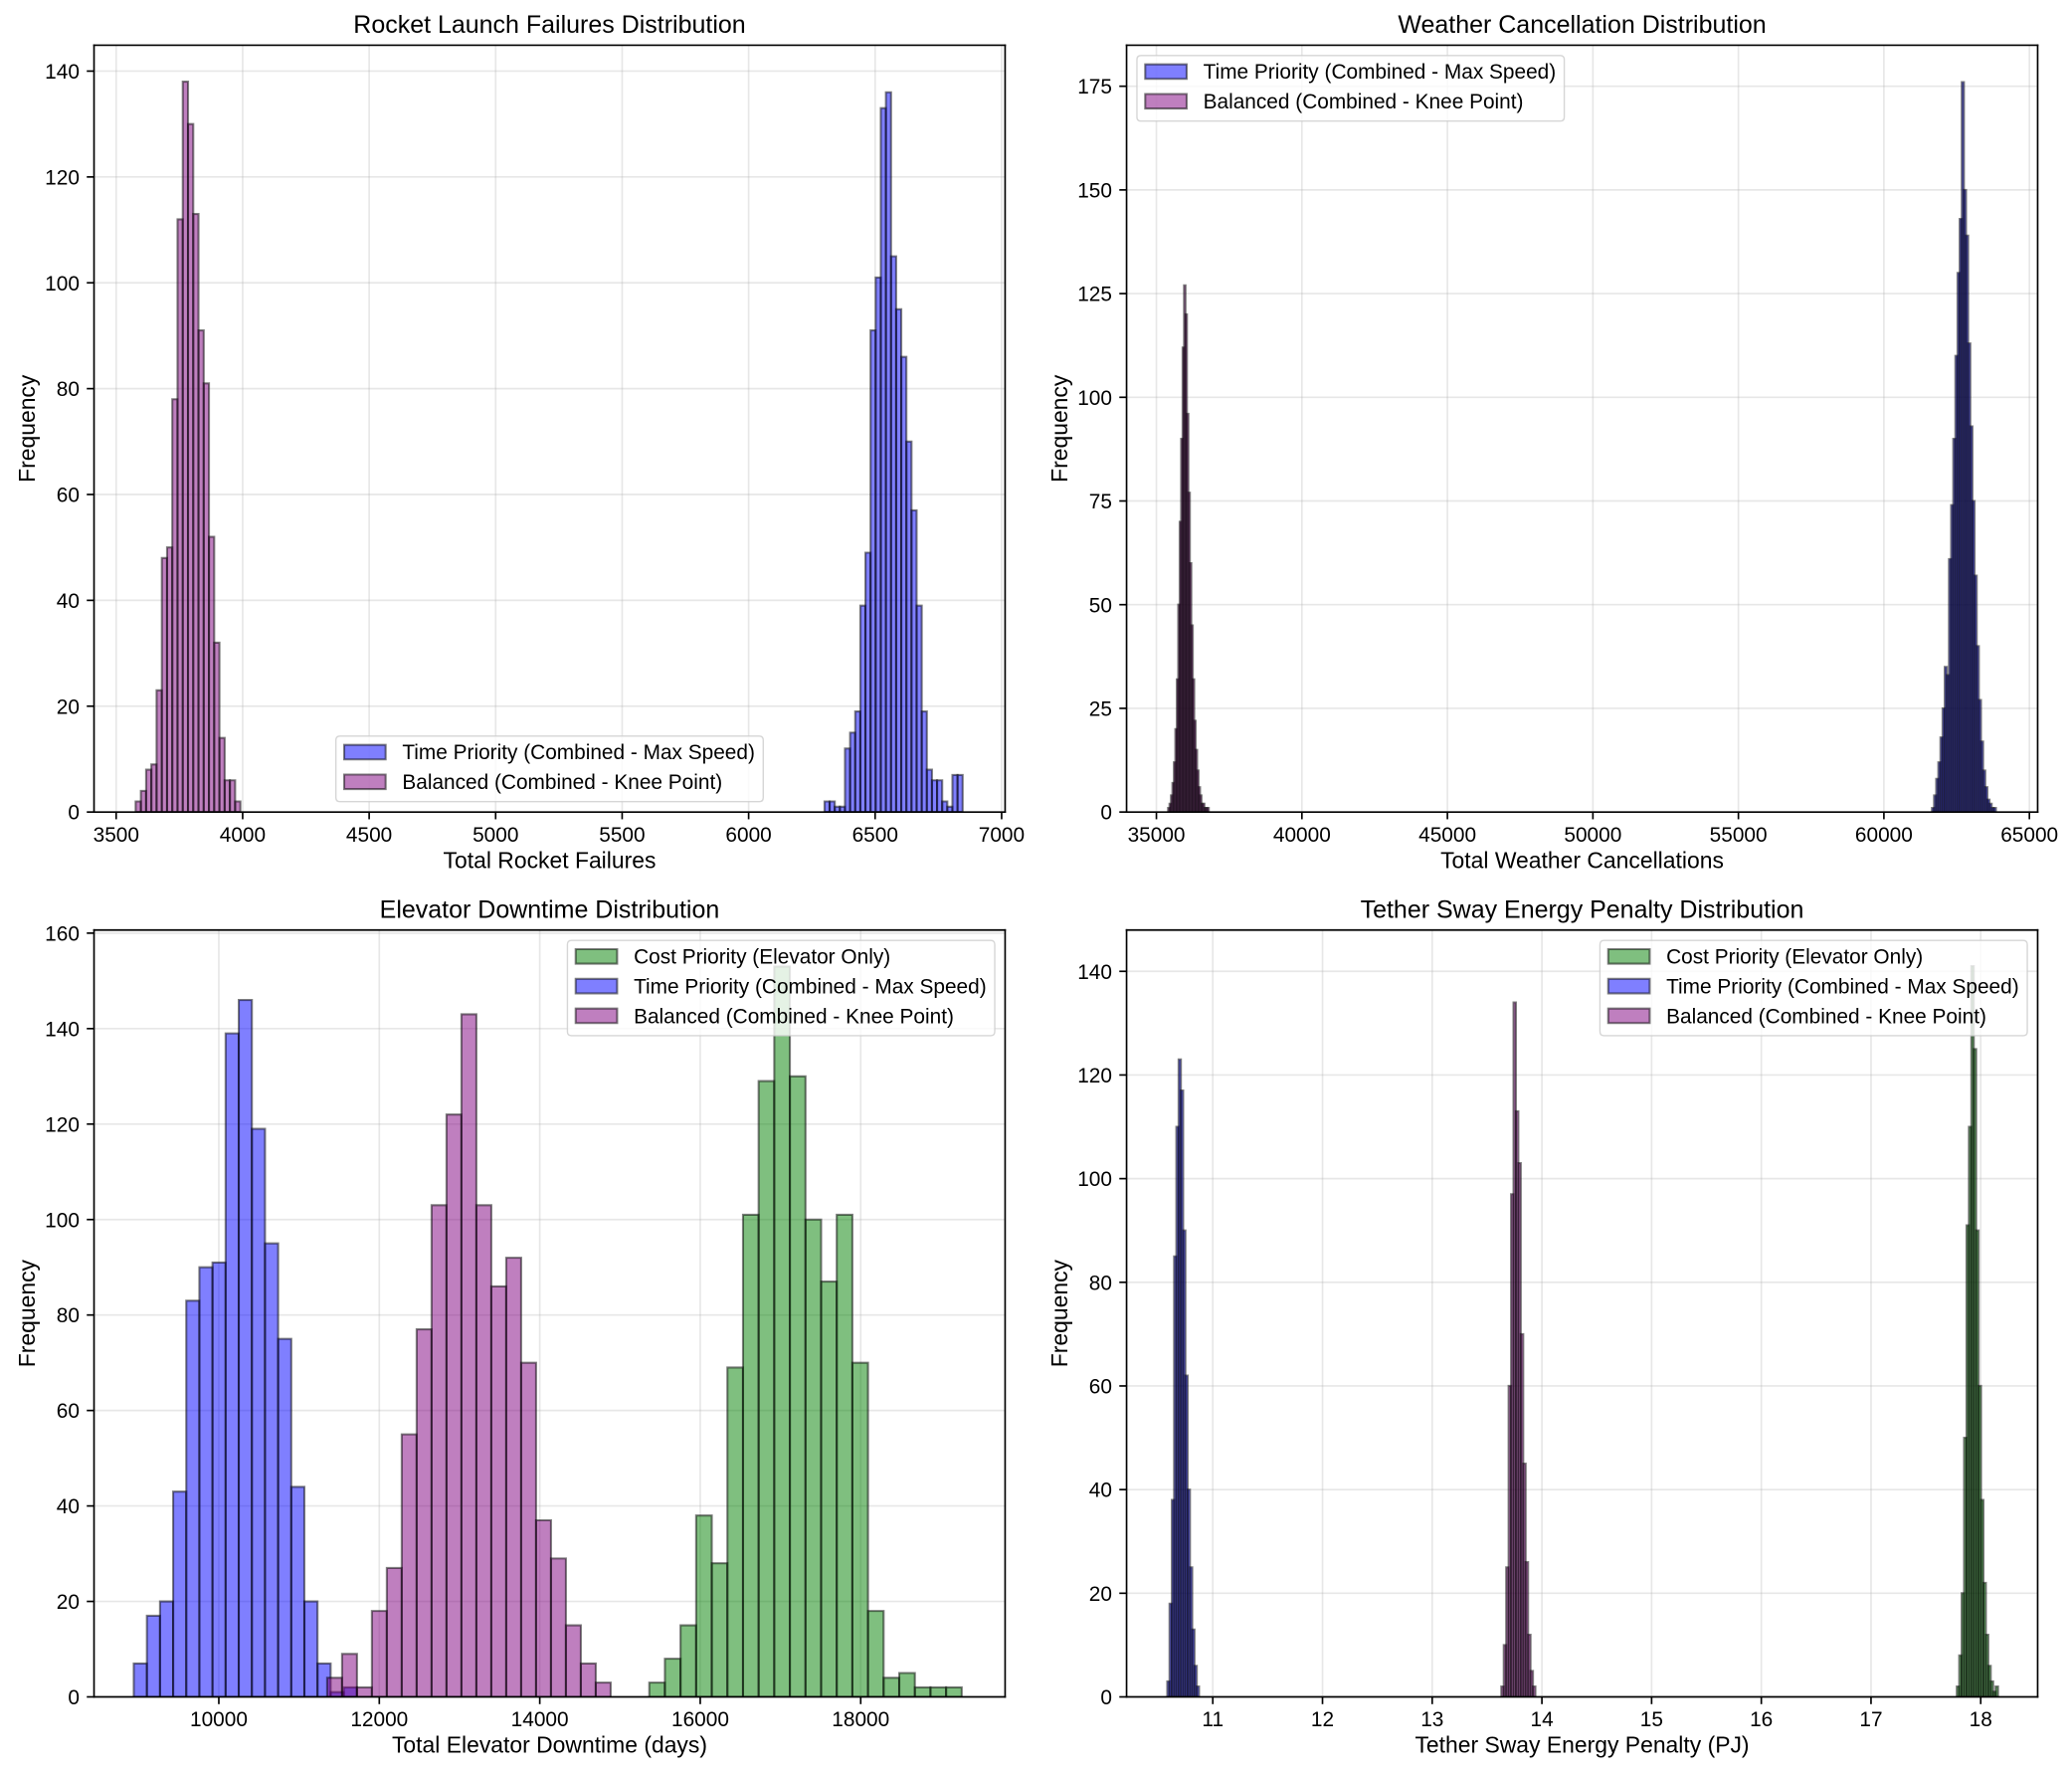 This screenshot has width=2072, height=1774. What do you see at coordinates (495, 835) in the screenshot?
I see `svg-text: 5000` at bounding box center [495, 835].